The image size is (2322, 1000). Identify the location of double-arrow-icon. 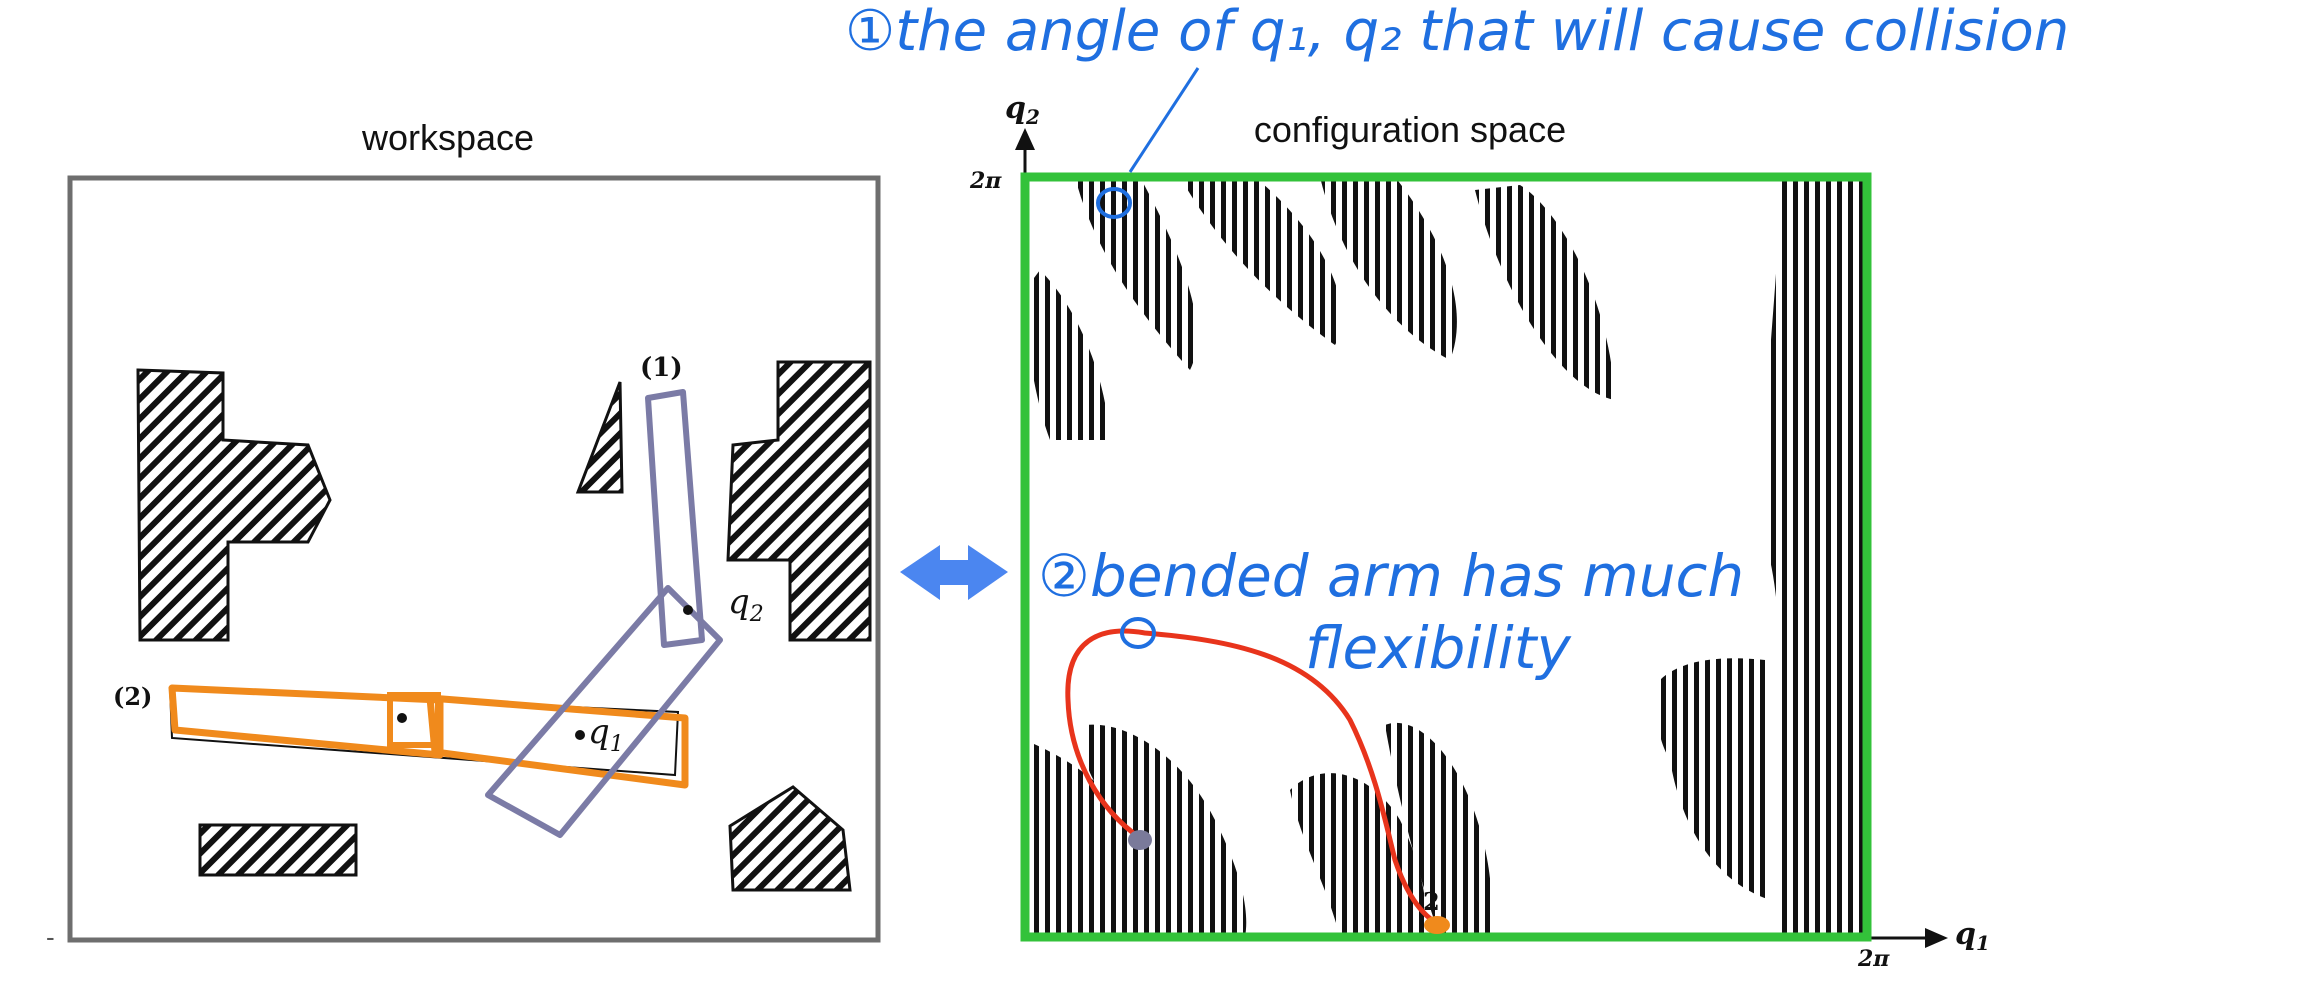
(954, 572).